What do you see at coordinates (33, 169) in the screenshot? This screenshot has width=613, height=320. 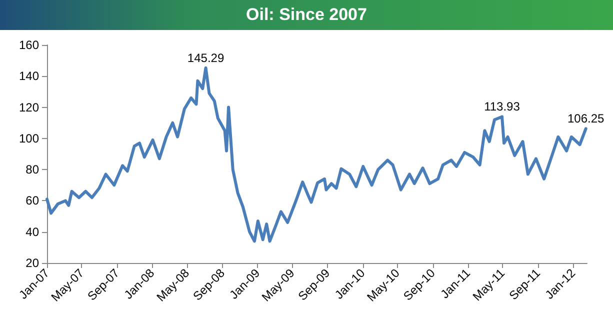 I see `y-tick-label: 80` at bounding box center [33, 169].